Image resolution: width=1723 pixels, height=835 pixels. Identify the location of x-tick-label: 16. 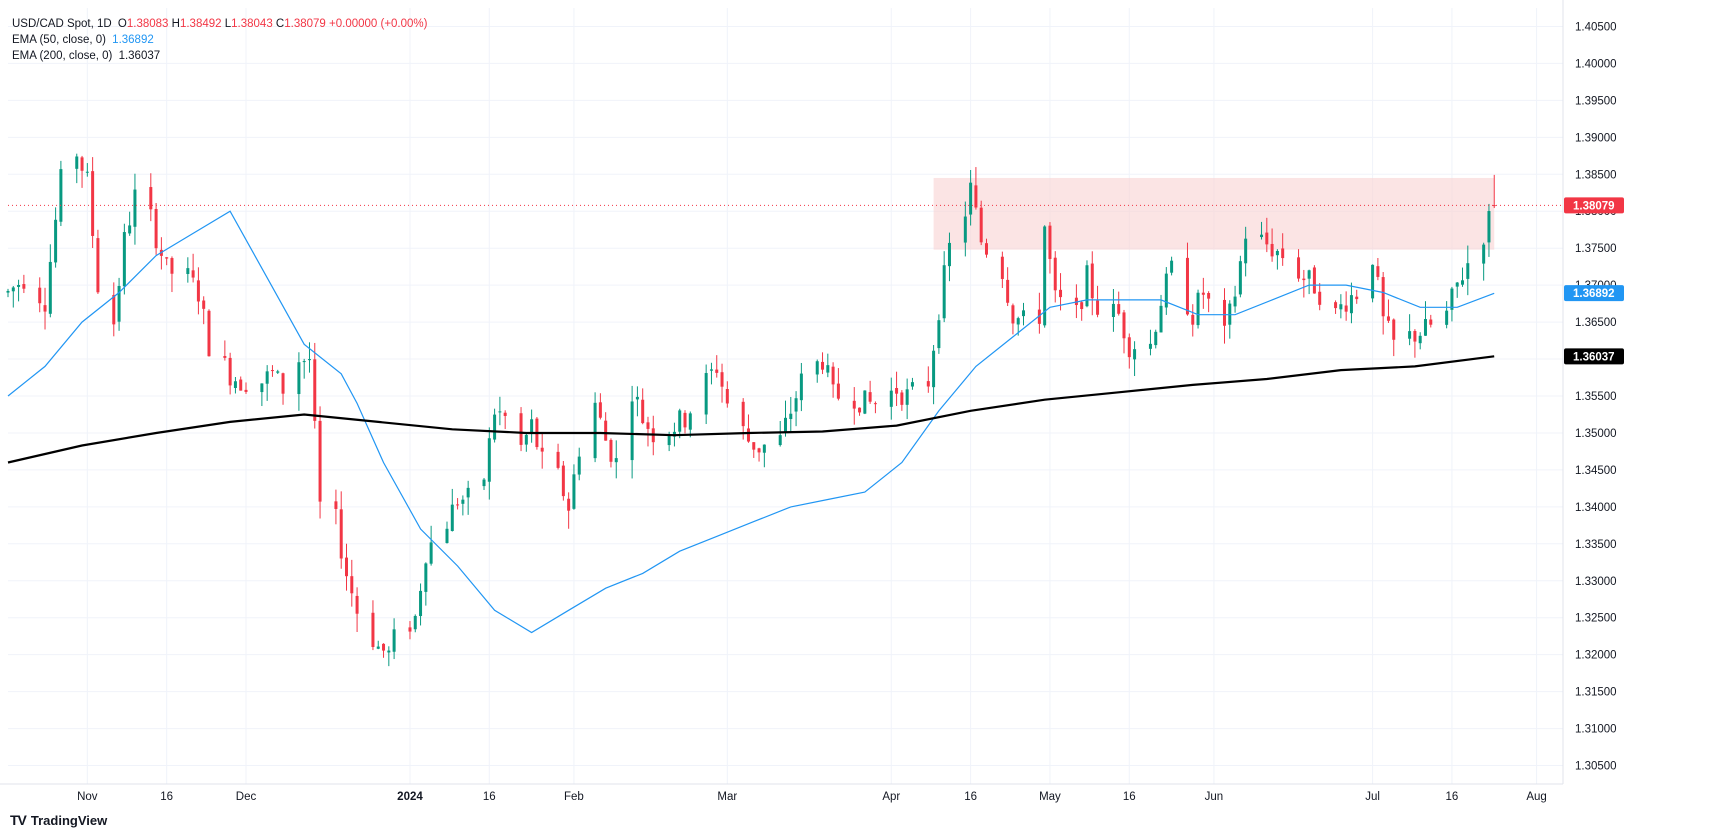
(489, 797).